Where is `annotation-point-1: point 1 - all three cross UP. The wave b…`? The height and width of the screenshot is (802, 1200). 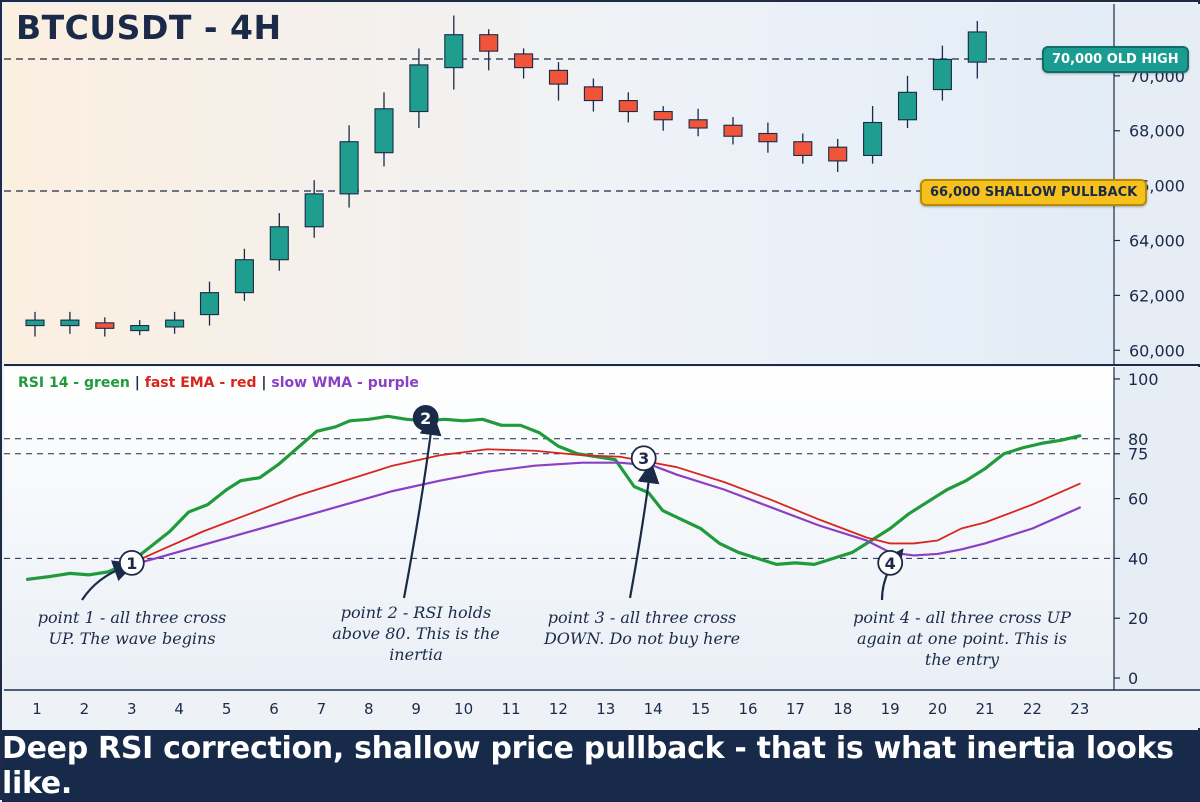
annotation-point-1: point 1 - all three cross UP. The wave b… is located at coordinates (132, 628).